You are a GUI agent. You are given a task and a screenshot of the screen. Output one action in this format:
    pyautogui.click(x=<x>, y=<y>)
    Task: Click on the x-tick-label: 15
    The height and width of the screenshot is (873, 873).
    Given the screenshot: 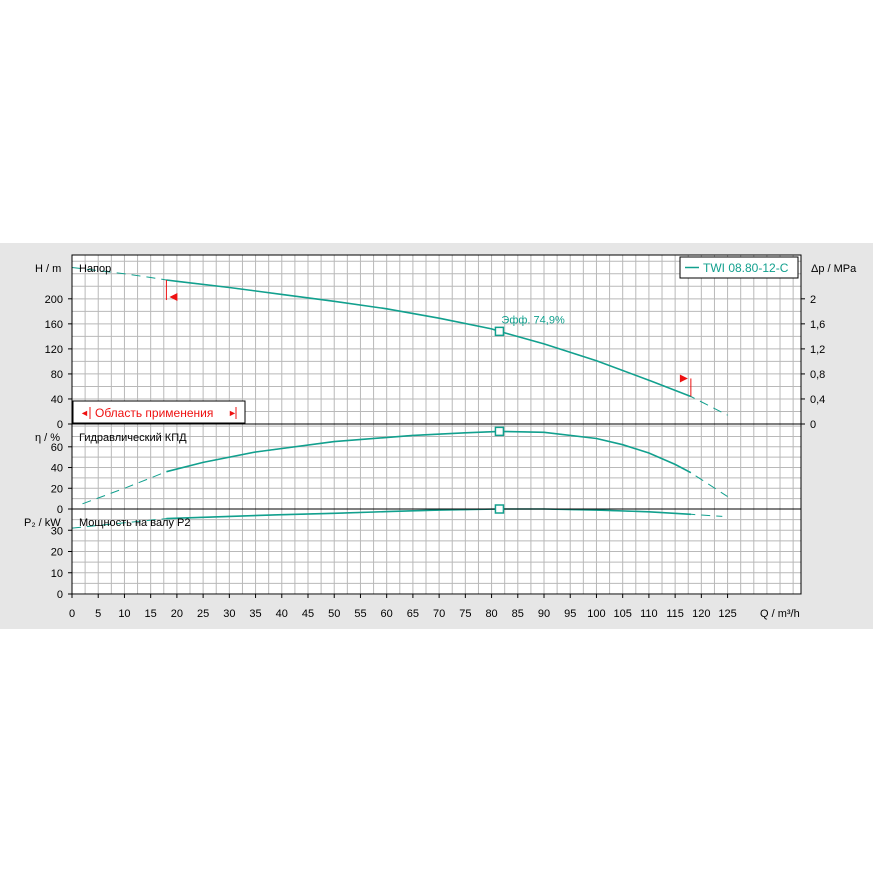 What is the action you would take?
    pyautogui.click(x=151, y=614)
    